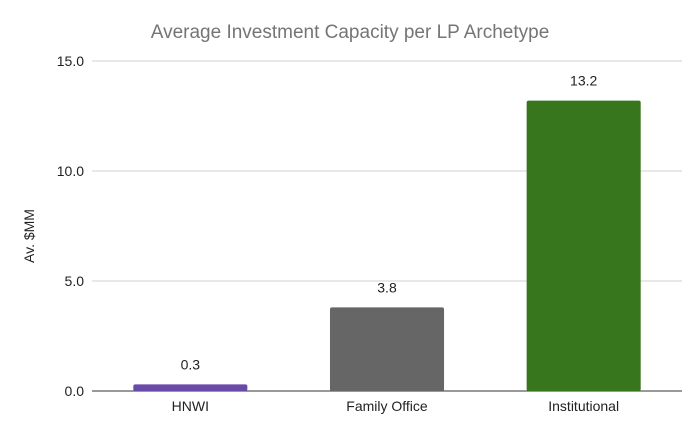  Describe the element at coordinates (70, 61) in the screenshot. I see `y-tick-label: 15.0` at that location.